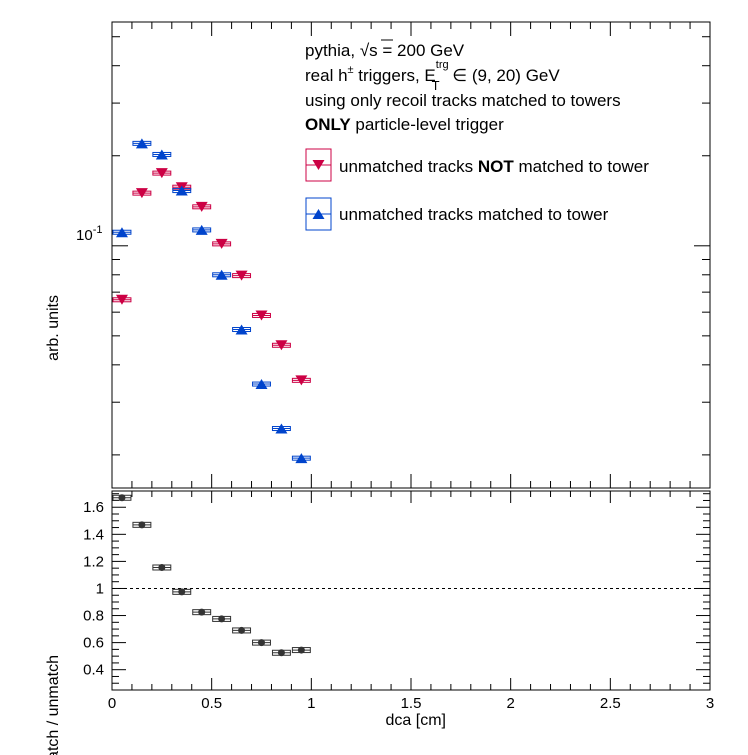  I want to click on y-tick-label: 1.6, so click(93, 507).